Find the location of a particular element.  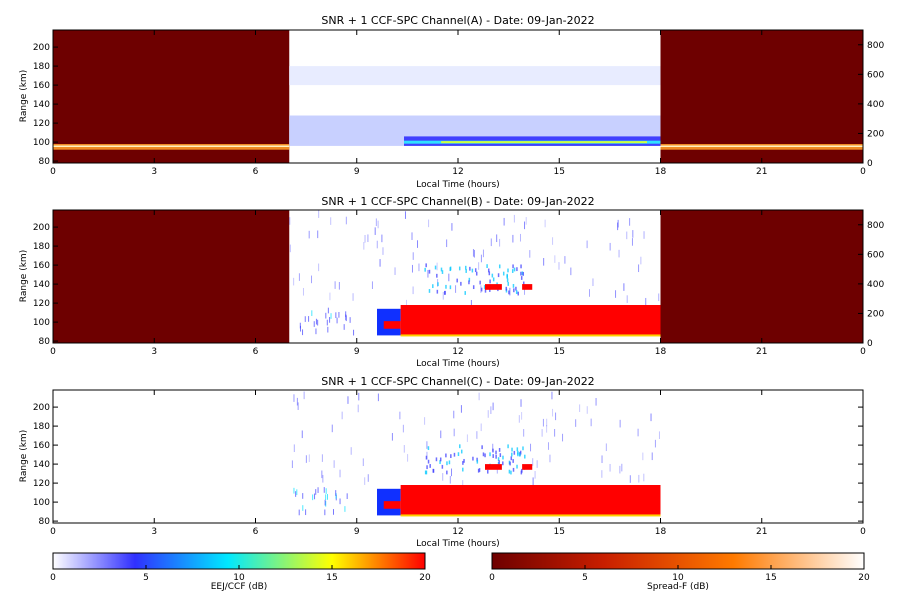

x-tick-label: 9 is located at coordinates (357, 532).